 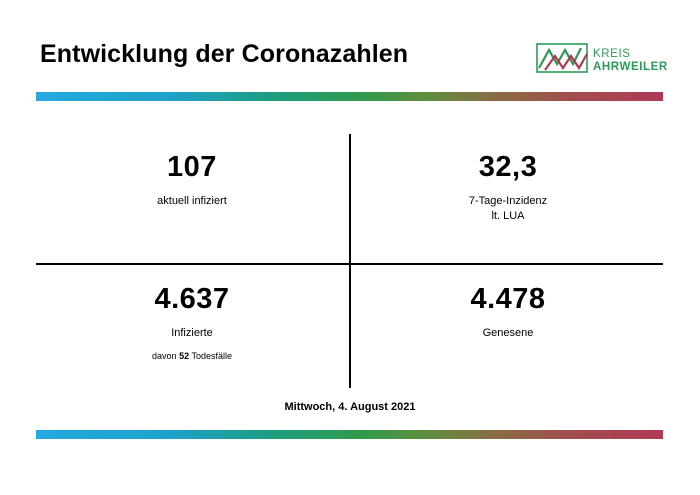 What do you see at coordinates (164, 356) in the screenshot?
I see `deaths-prefix: davon` at bounding box center [164, 356].